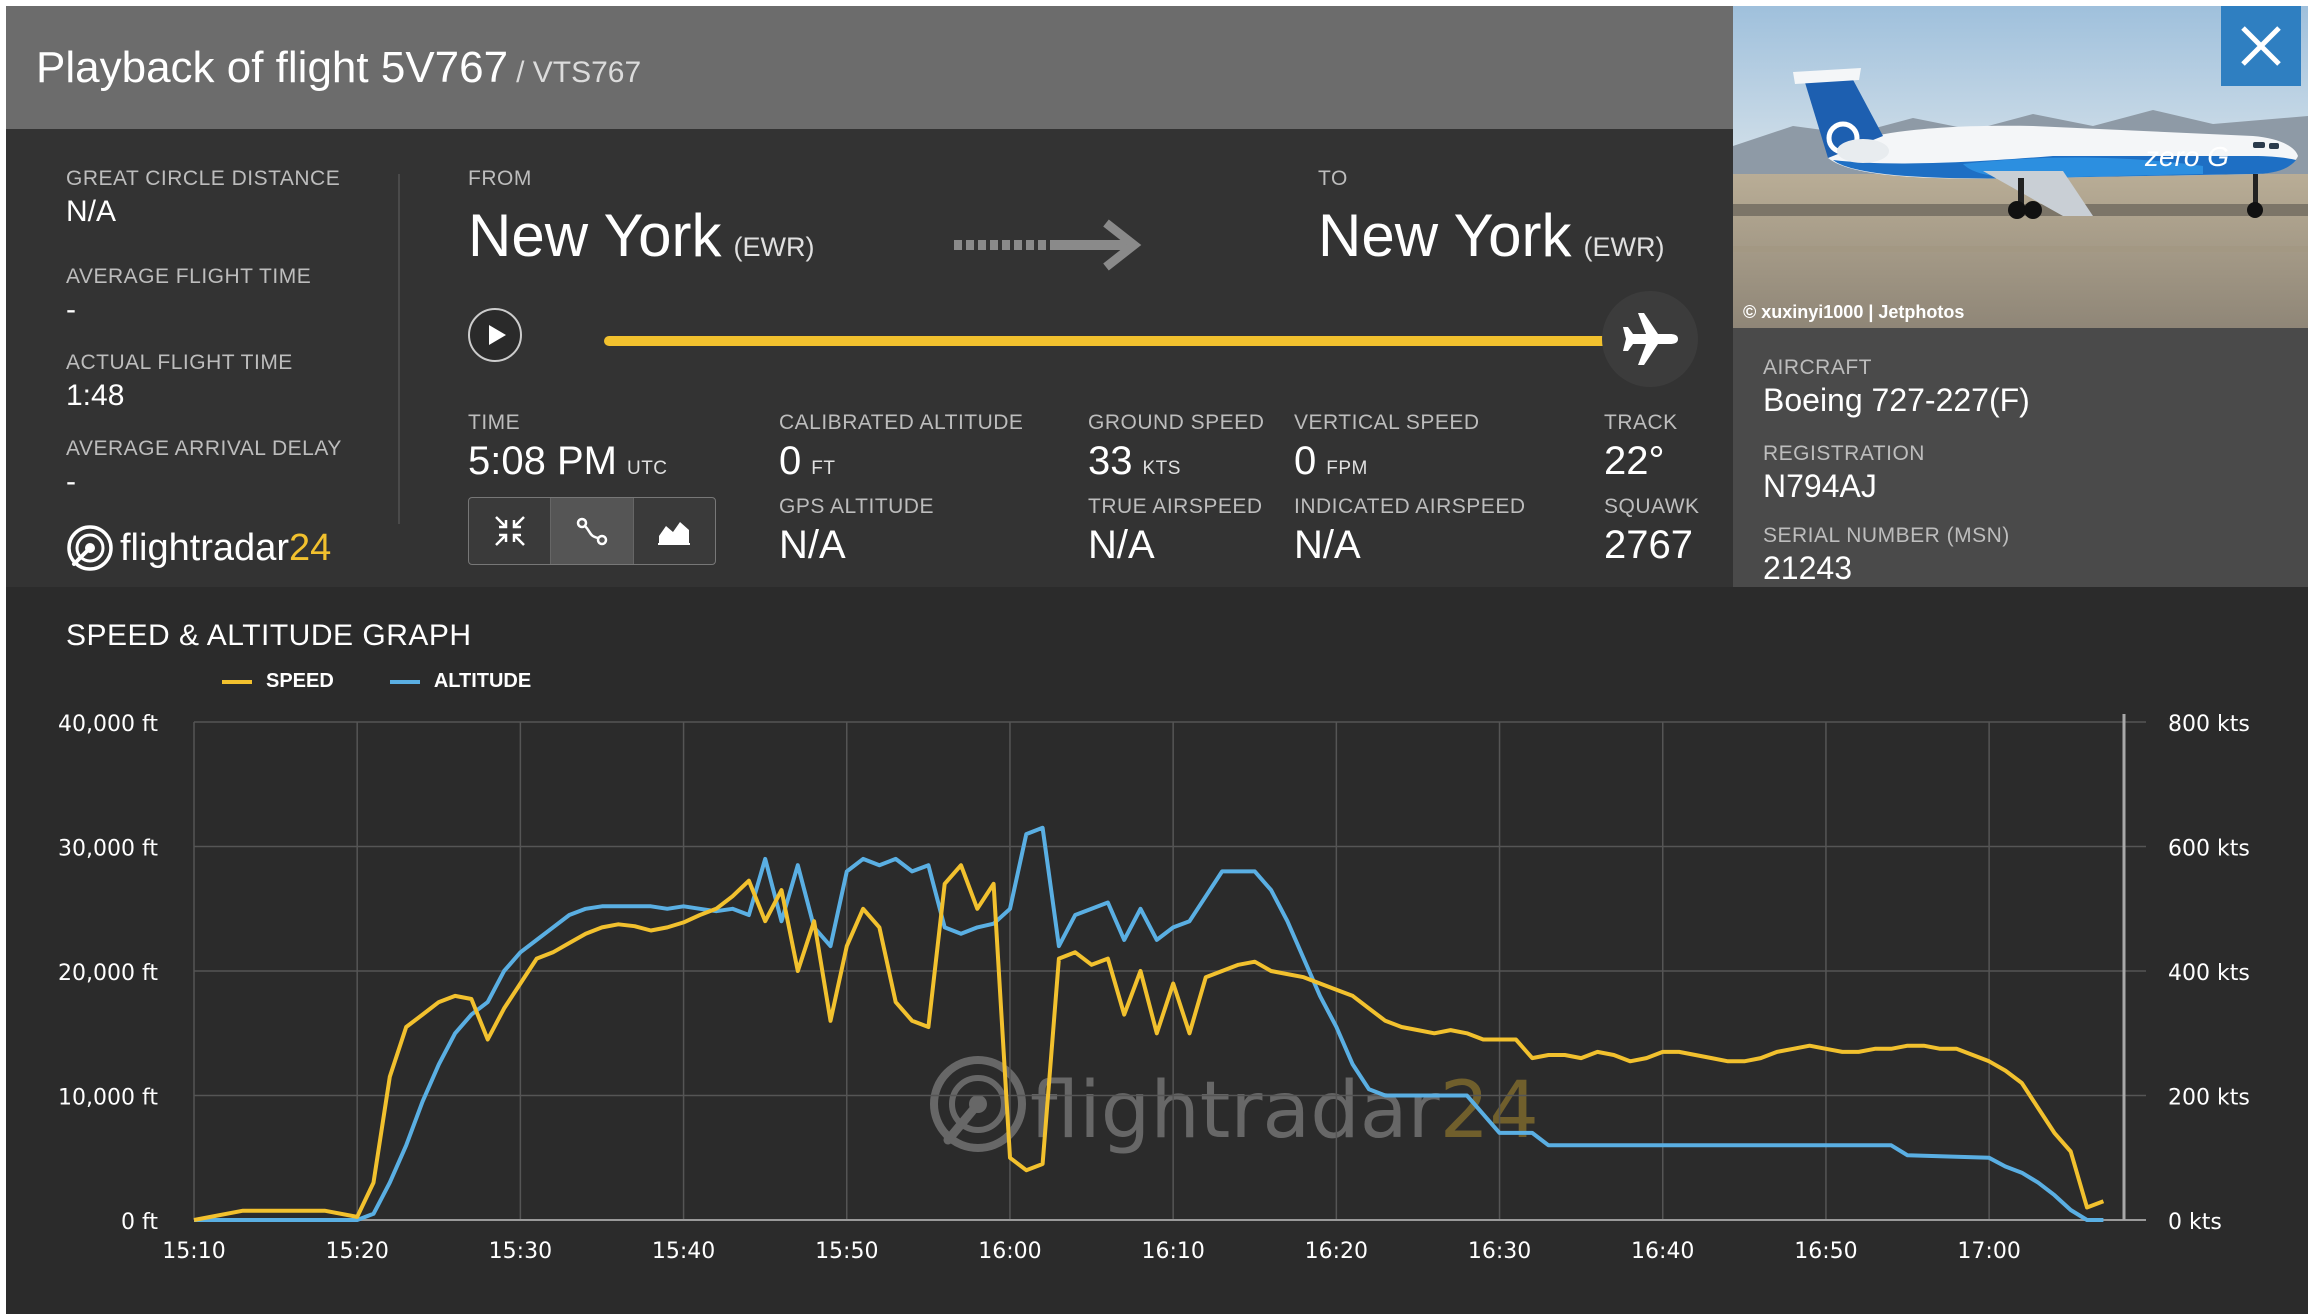 The height and width of the screenshot is (1314, 2314). I want to click on y-right-tick-label: 0 kts, so click(2195, 1222).